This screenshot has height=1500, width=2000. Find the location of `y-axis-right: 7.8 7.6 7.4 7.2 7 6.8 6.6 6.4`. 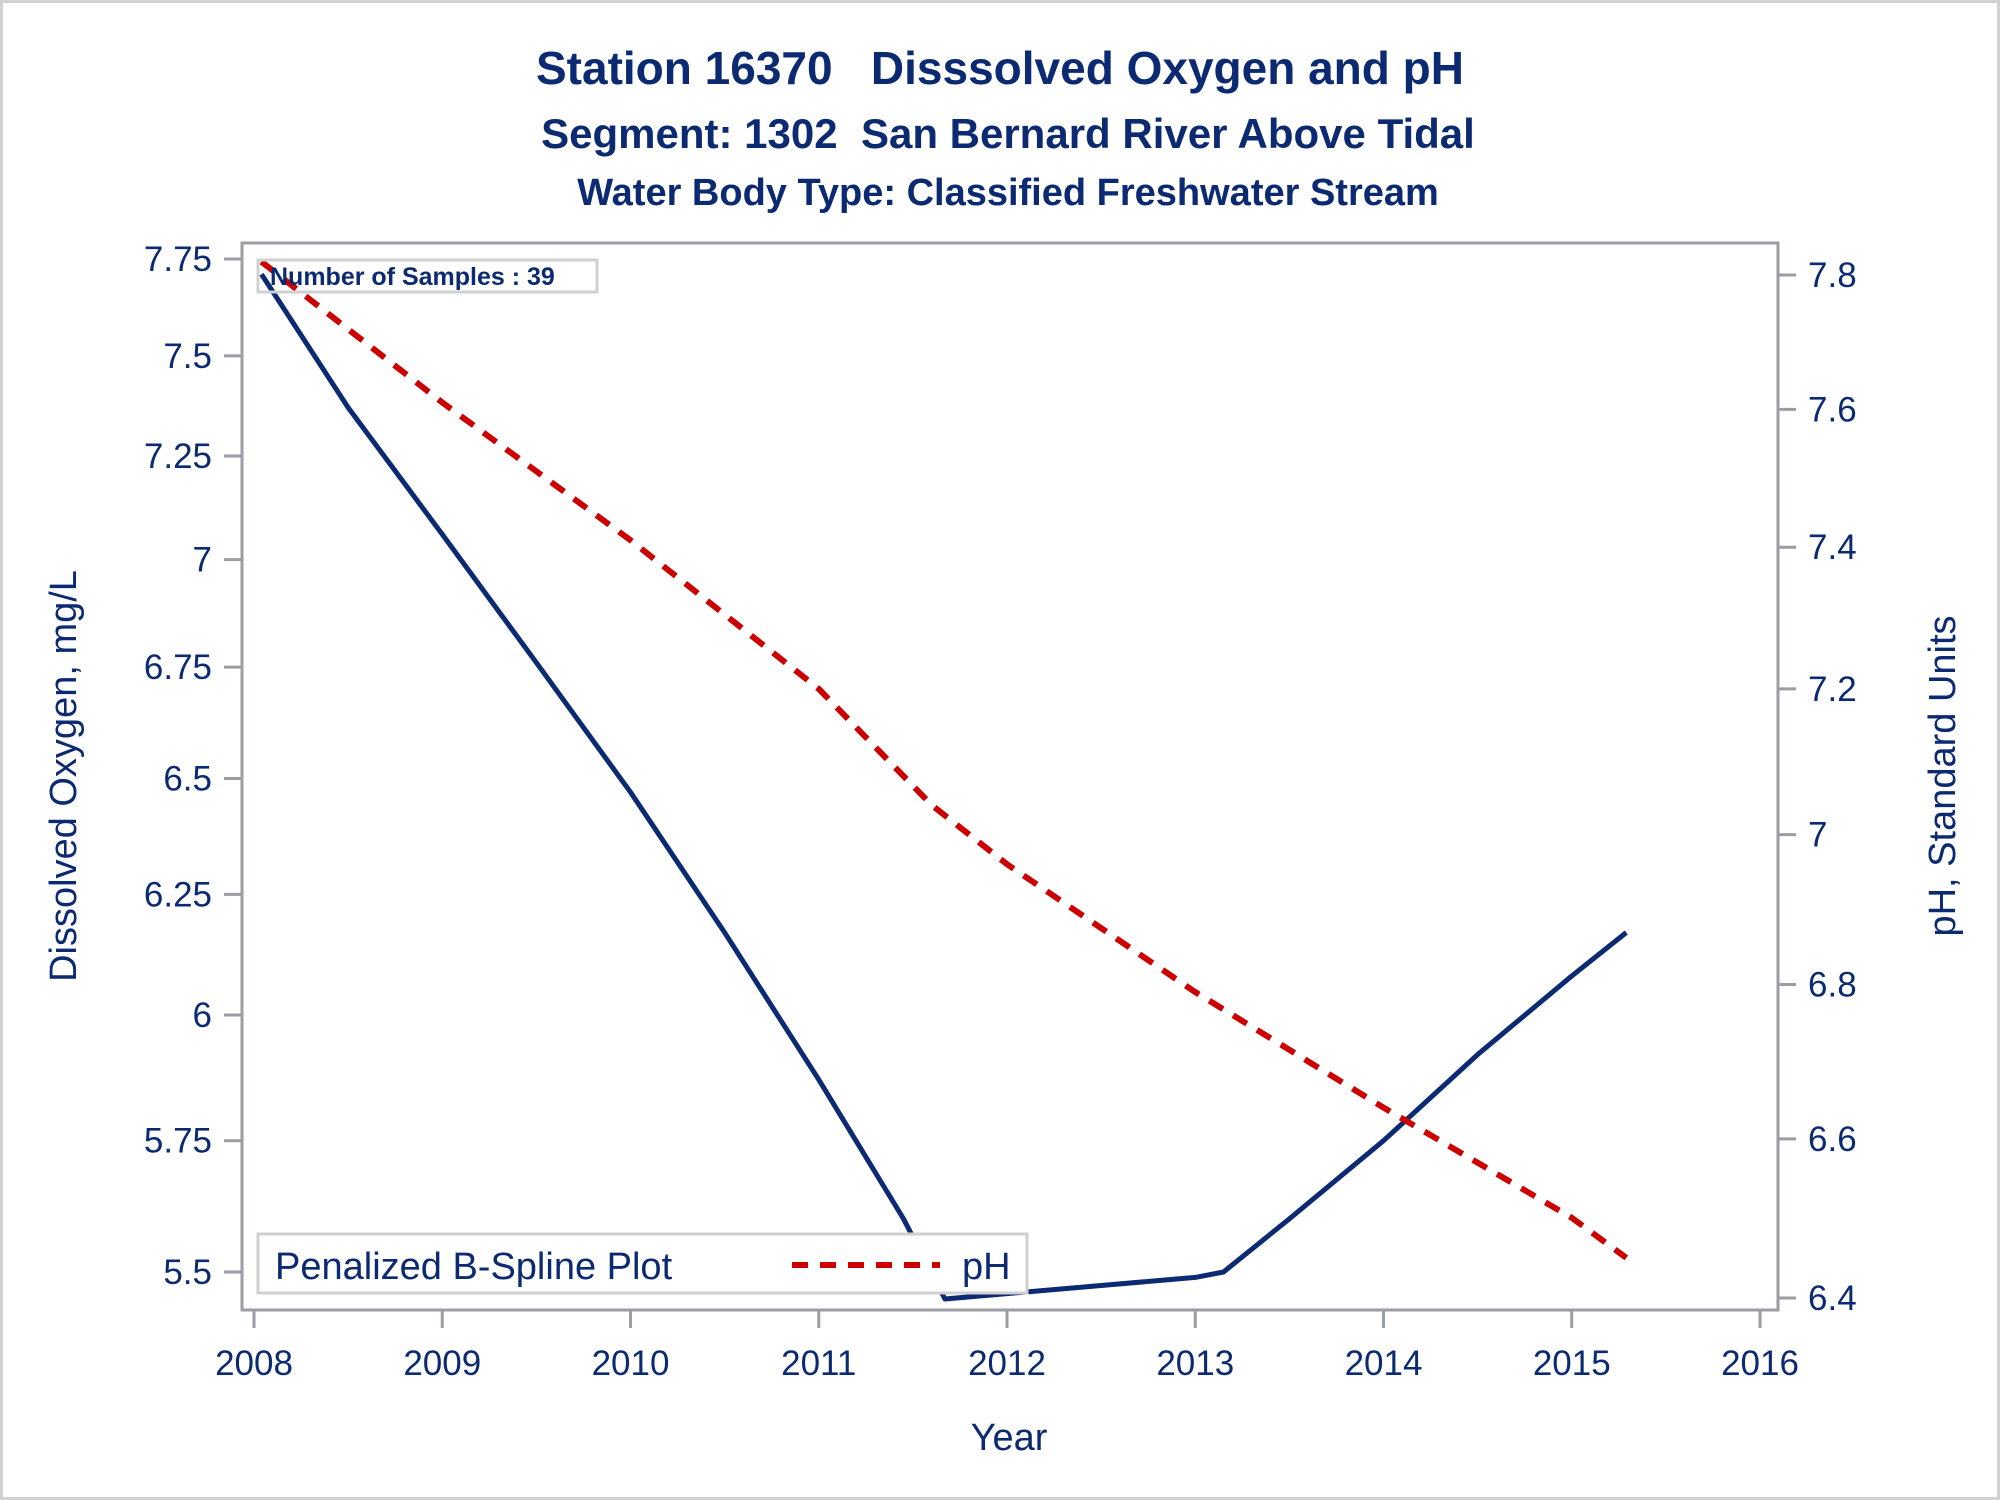

y-axis-right: 7.8 7.6 7.4 7.2 7 6.8 6.6 6.4 is located at coordinates (1817, 787).